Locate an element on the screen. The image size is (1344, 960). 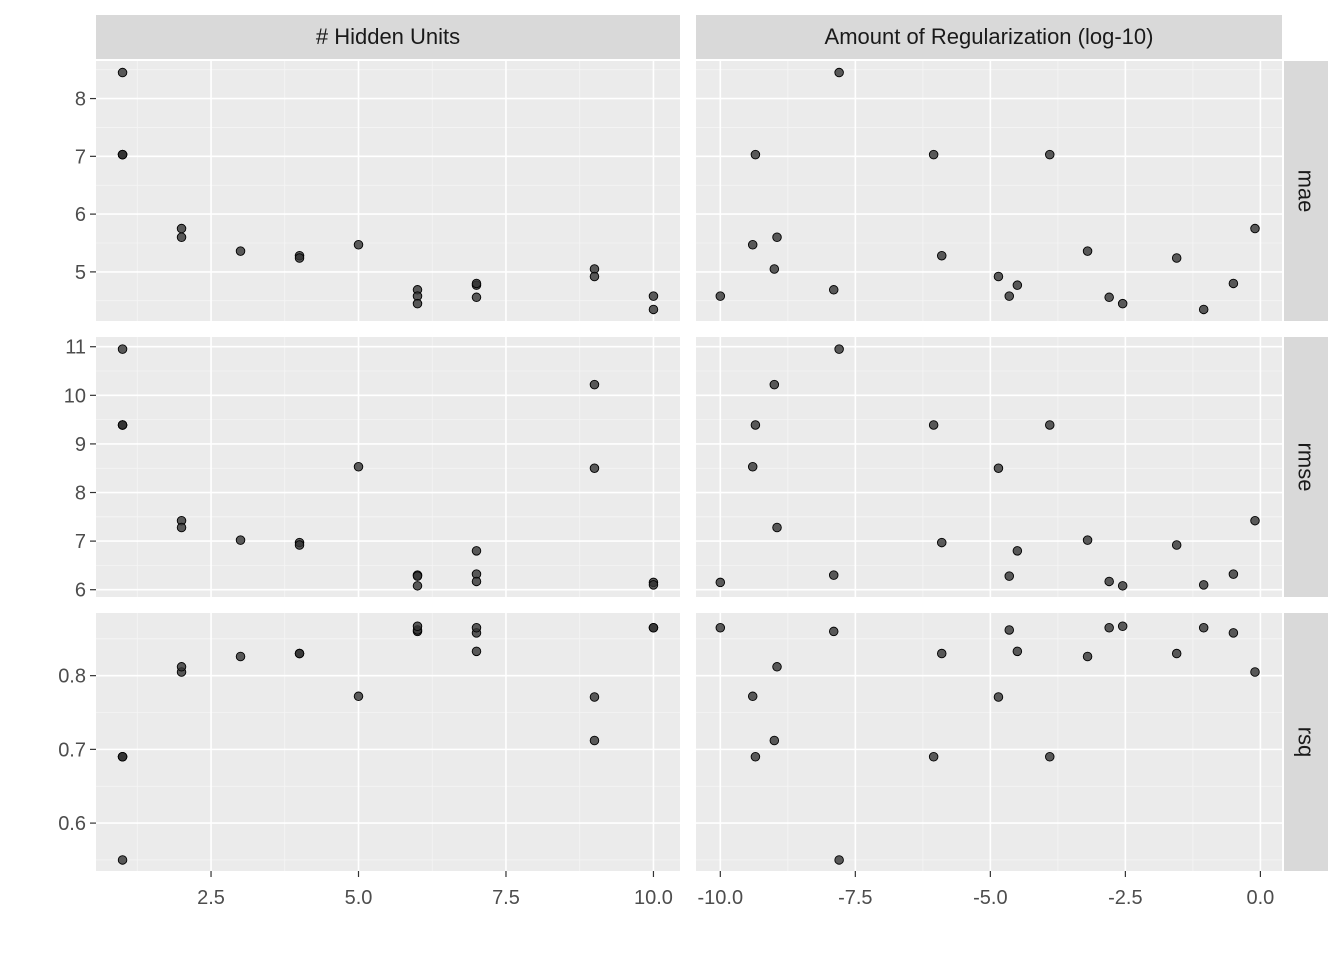
y-tick-label-mae: 8 is located at coordinates (80, 100).